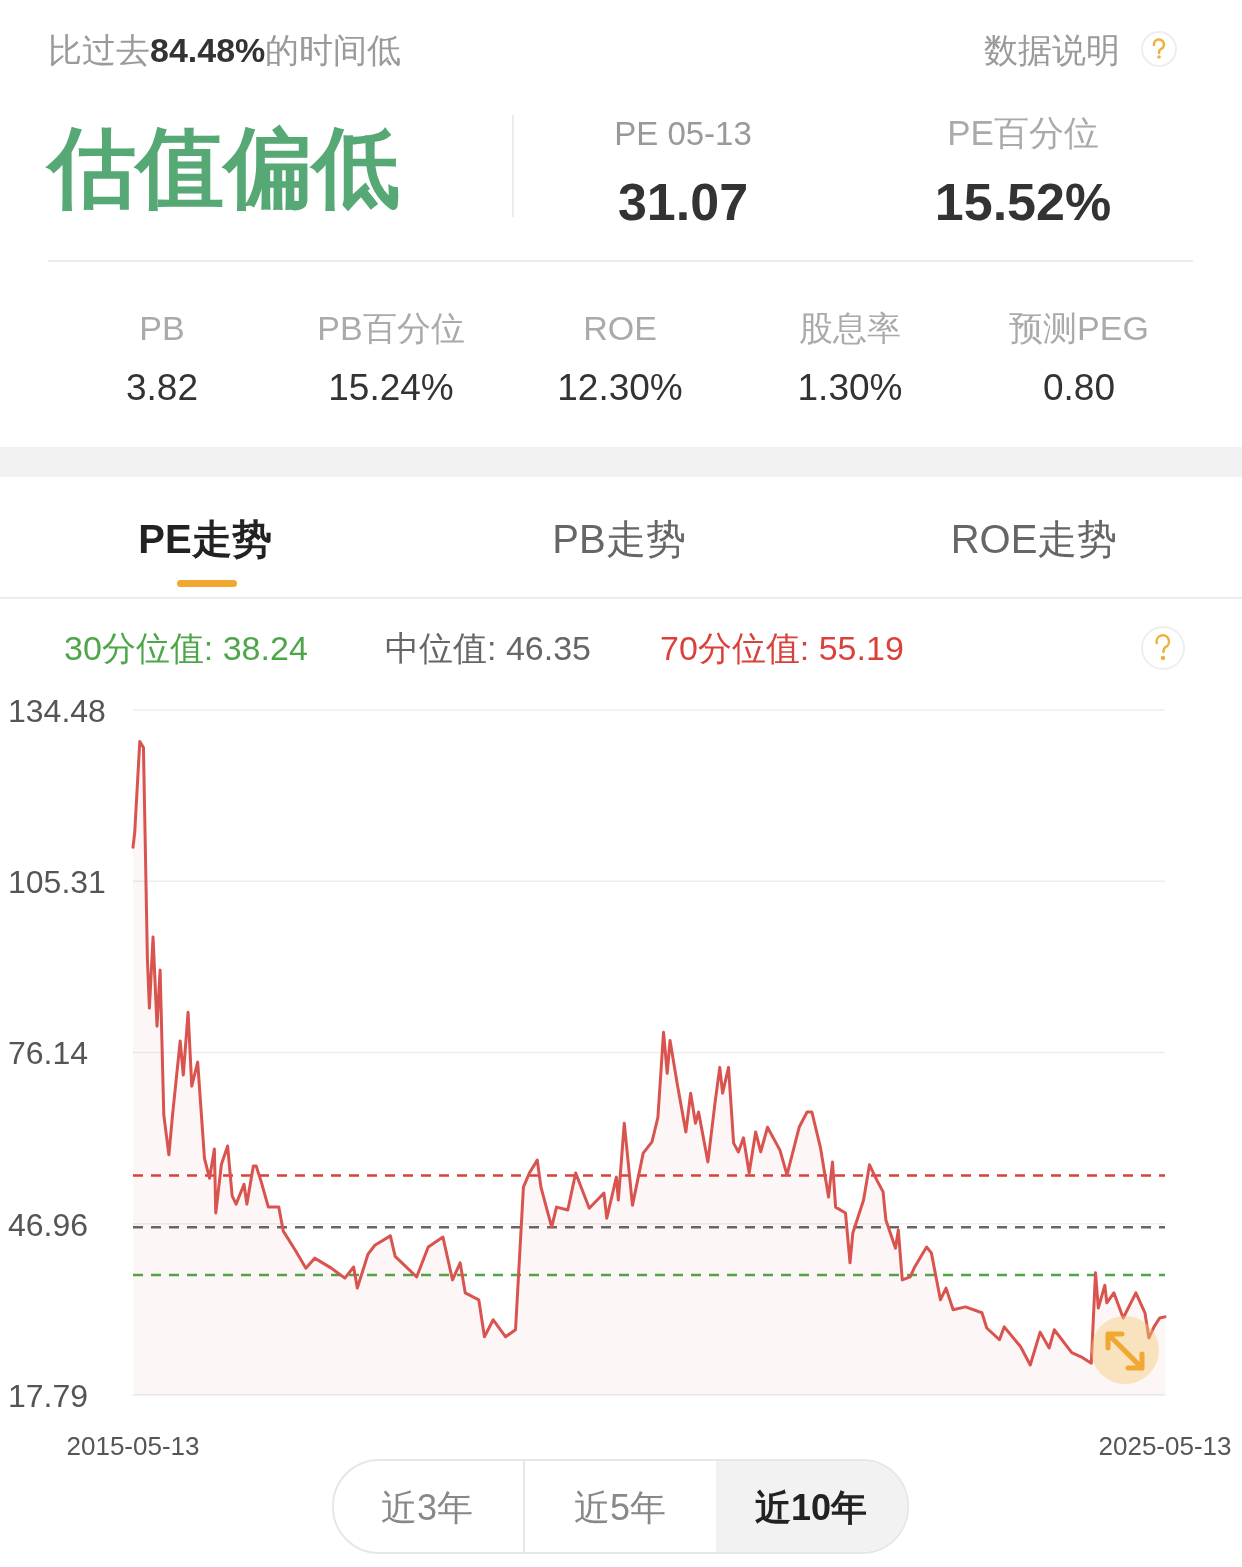 This screenshot has height=1567, width=1242. I want to click on text: 比过去84.48%的时间低, so click(225, 50).